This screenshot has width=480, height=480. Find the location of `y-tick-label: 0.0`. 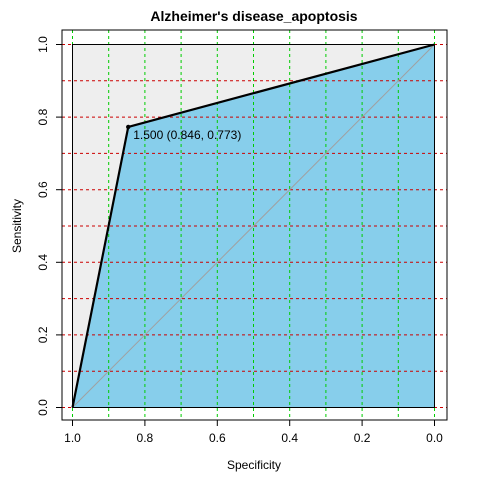

y-tick-label: 0.0 is located at coordinates (43, 407).